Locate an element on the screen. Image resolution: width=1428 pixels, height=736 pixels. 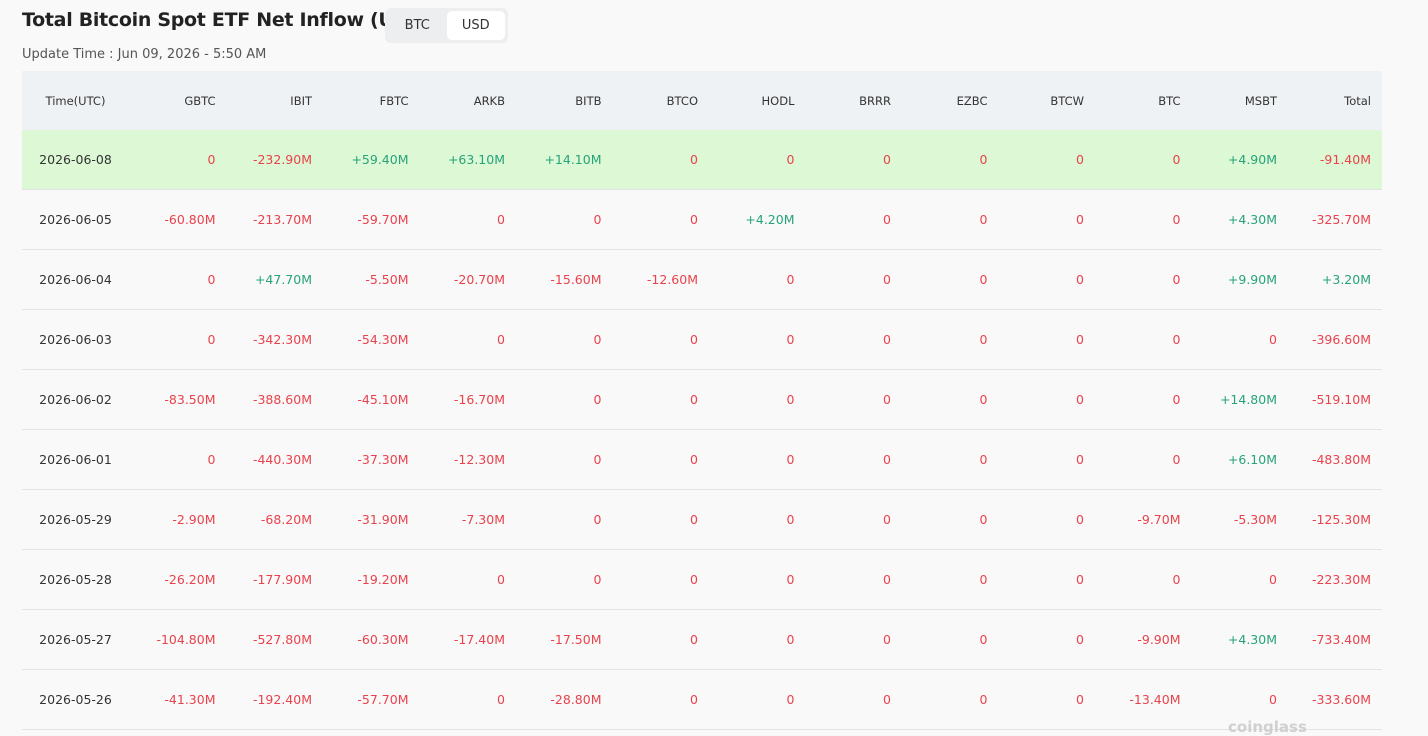
date-cell: 2026-06-02 is located at coordinates (75, 399).